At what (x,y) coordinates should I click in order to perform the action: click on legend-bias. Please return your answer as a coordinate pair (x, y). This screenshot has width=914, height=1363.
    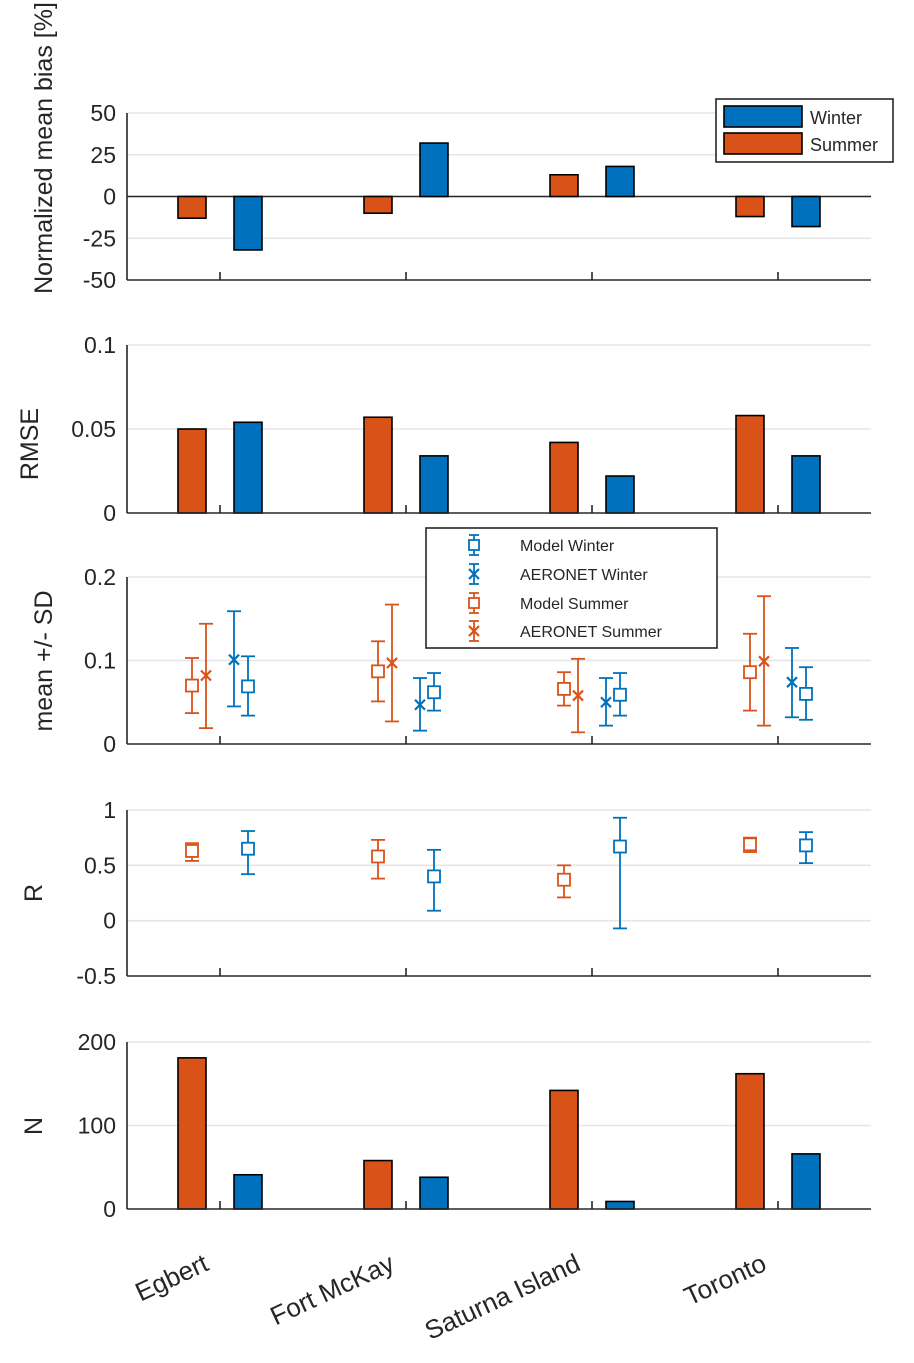
    Looking at the image, I should click on (804, 130).